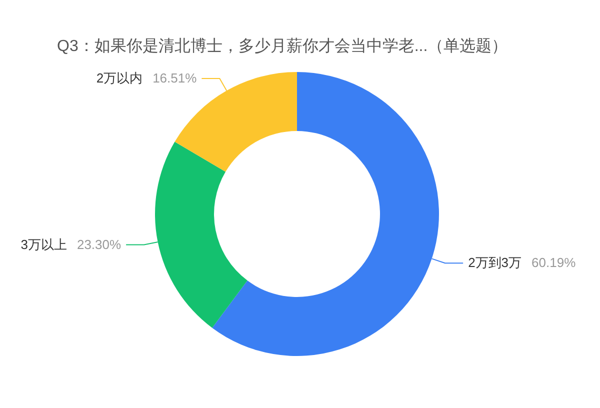 This screenshot has height=408, width=600. I want to click on data-label: 60.19%, so click(554, 262).